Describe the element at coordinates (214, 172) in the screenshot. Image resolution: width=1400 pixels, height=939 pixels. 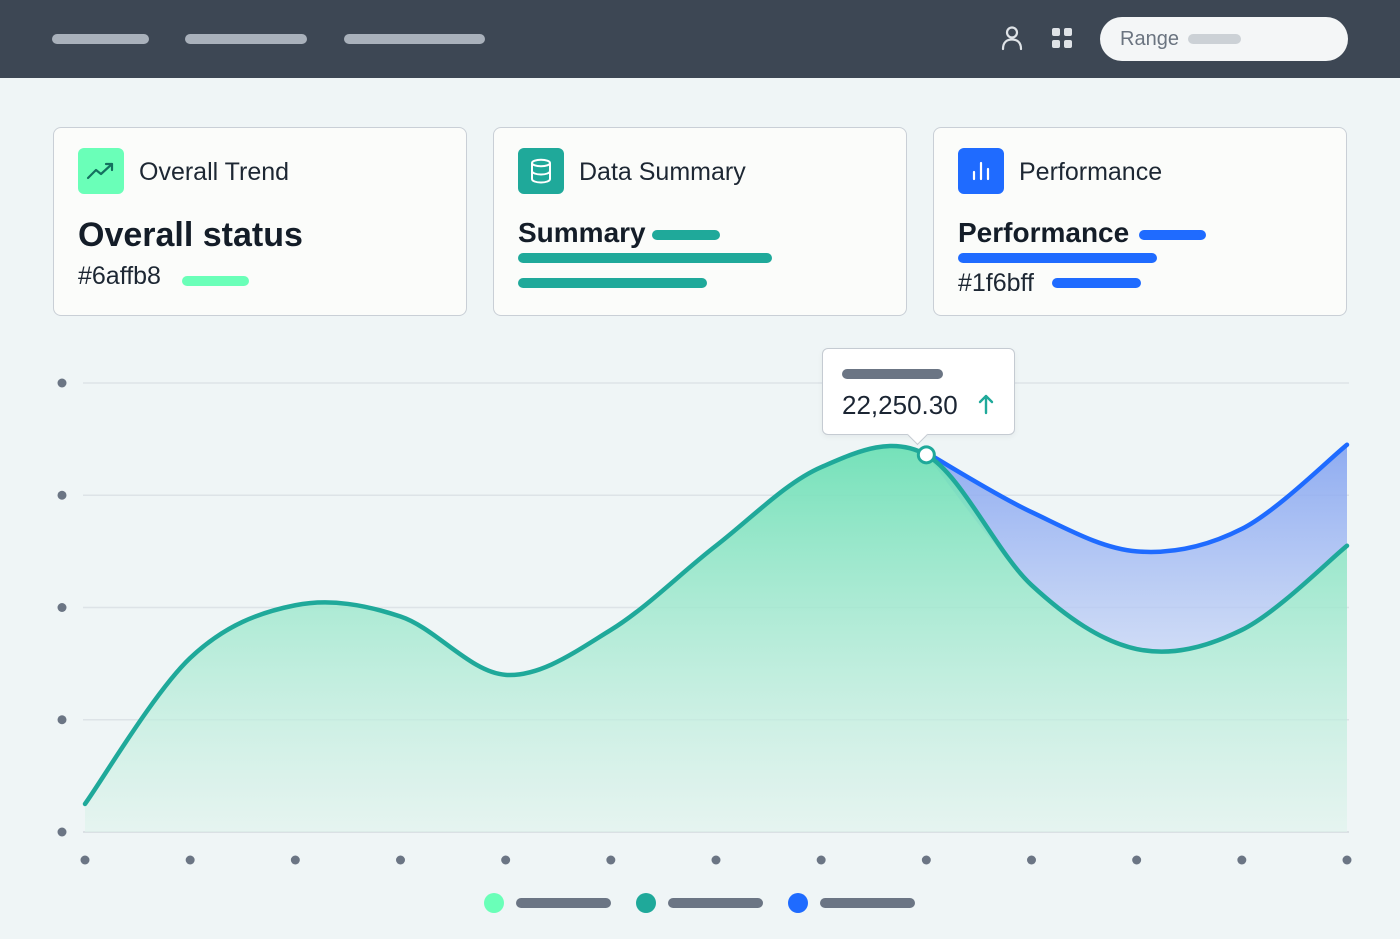
I see `card-title: Overall Trend` at that location.